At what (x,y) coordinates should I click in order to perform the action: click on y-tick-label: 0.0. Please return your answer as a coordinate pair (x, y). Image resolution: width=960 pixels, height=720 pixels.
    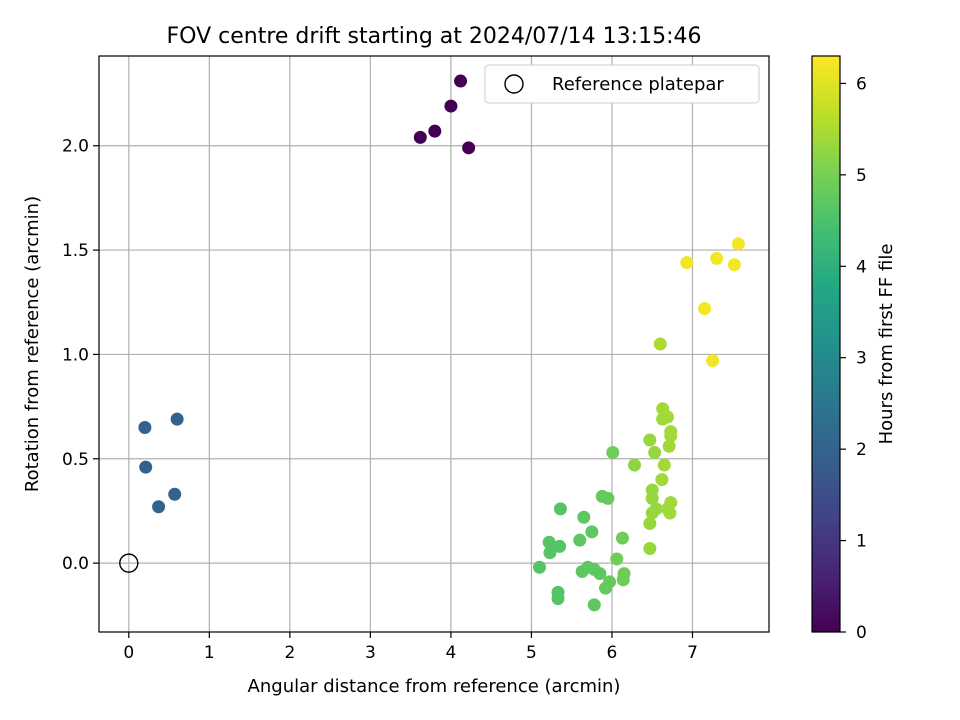
    Looking at the image, I should click on (75, 564).